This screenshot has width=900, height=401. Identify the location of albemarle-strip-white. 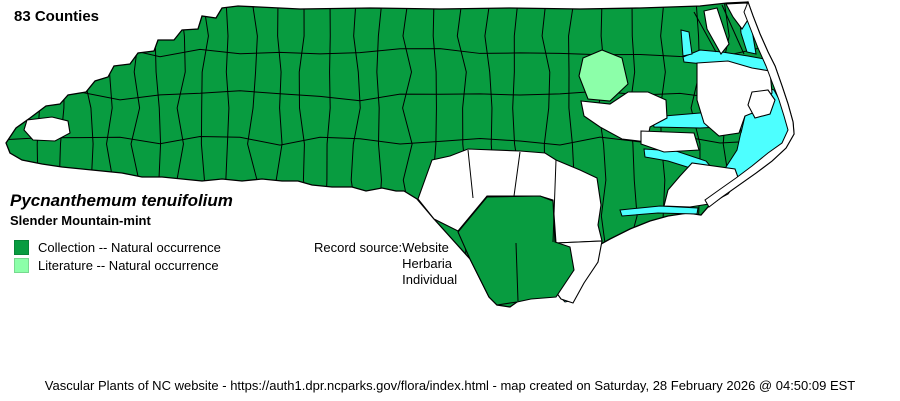
(716, 31).